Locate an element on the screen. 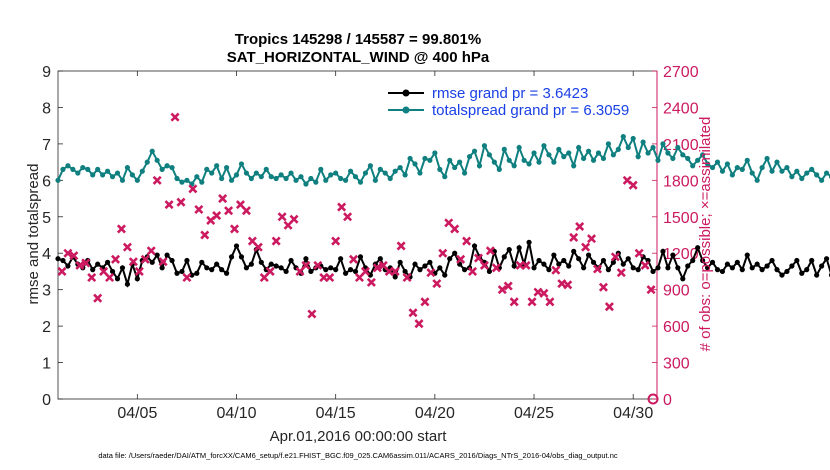  chart-title: Tropics 145298 / 145587 = 99.801% is located at coordinates (358, 39).